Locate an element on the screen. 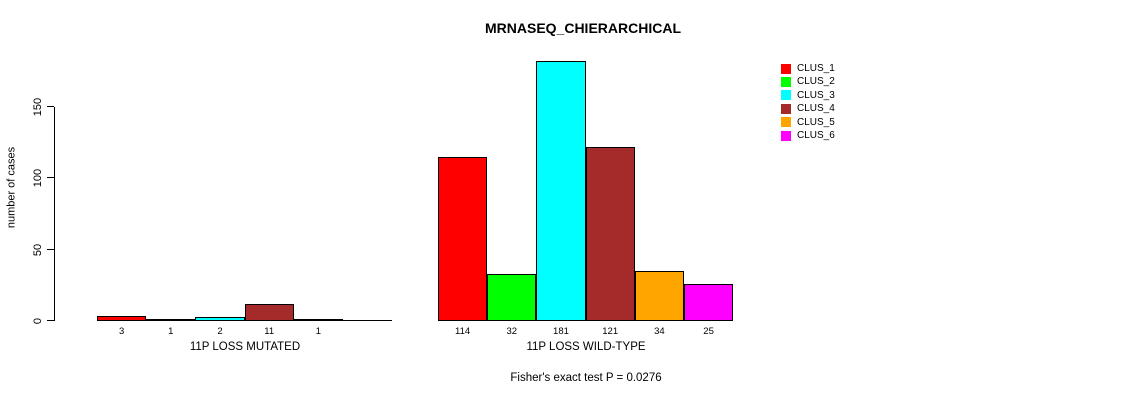 The width and height of the screenshot is (1140, 400). legend-item: CLUS_1 is located at coordinates (808, 68).